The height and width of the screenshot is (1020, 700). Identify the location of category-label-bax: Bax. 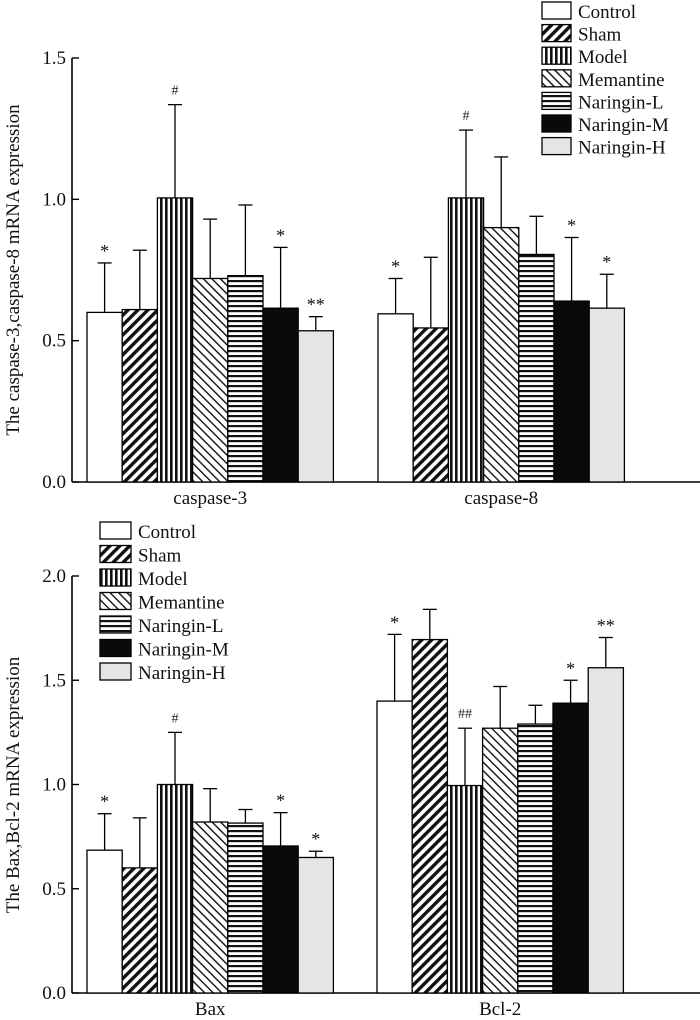
(210, 1009).